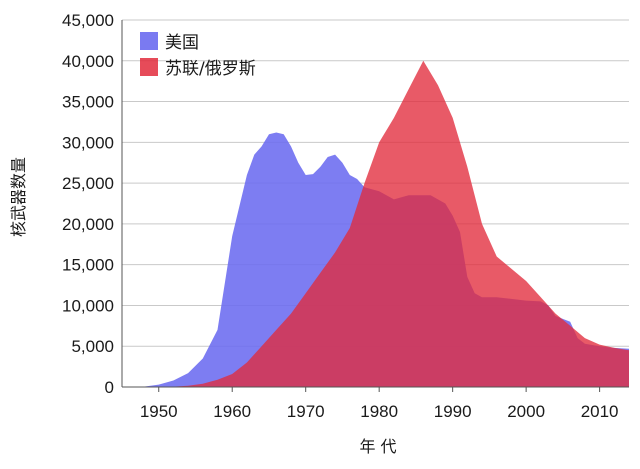 The image size is (640, 469). I want to click on y-tick-label: 10,000, so click(88, 305).